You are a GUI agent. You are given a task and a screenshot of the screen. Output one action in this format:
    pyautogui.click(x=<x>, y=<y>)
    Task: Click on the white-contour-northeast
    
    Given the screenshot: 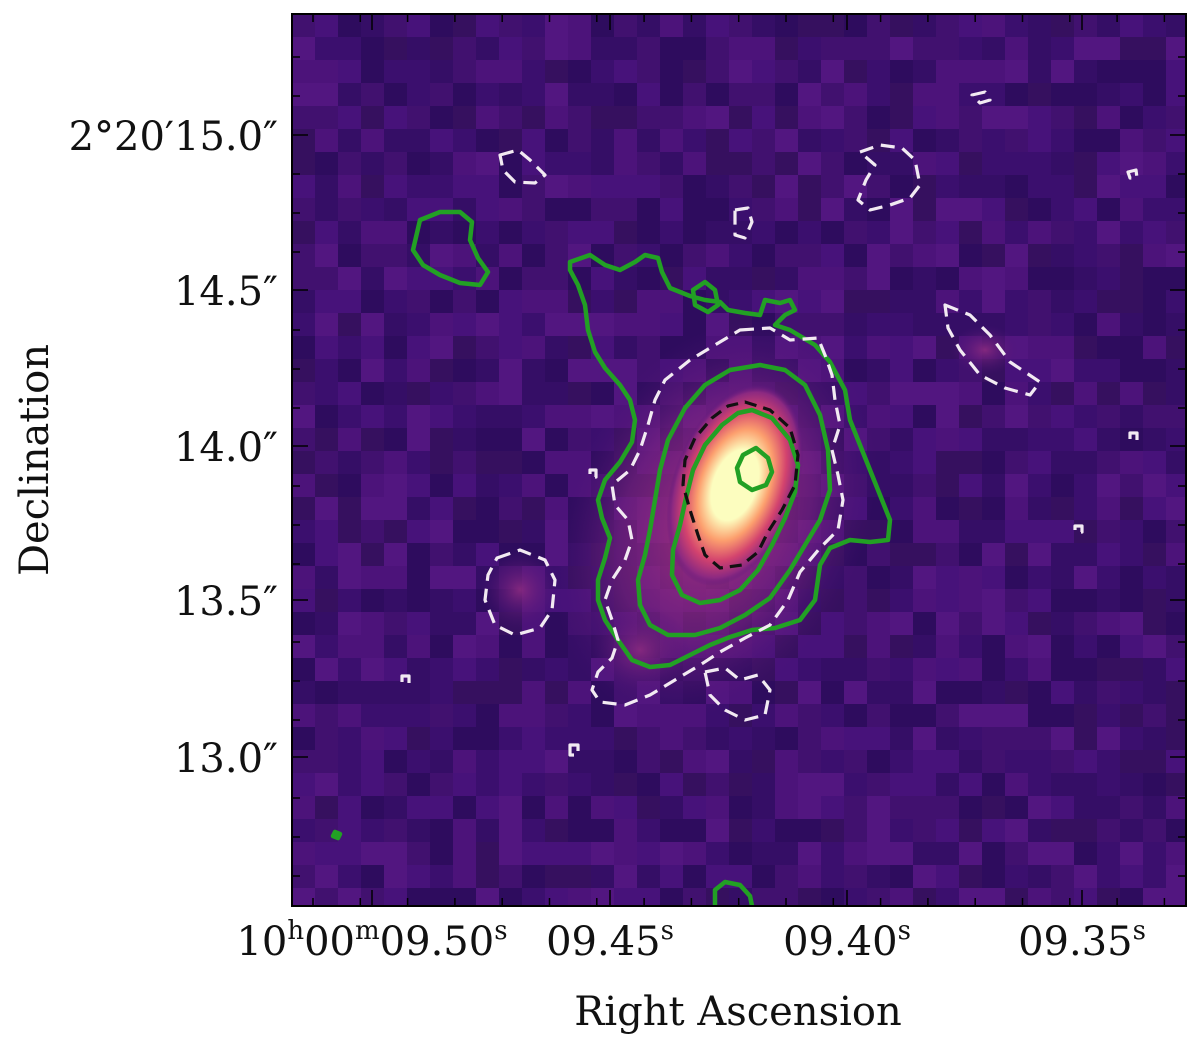 What is the action you would take?
    pyautogui.click(x=992, y=350)
    